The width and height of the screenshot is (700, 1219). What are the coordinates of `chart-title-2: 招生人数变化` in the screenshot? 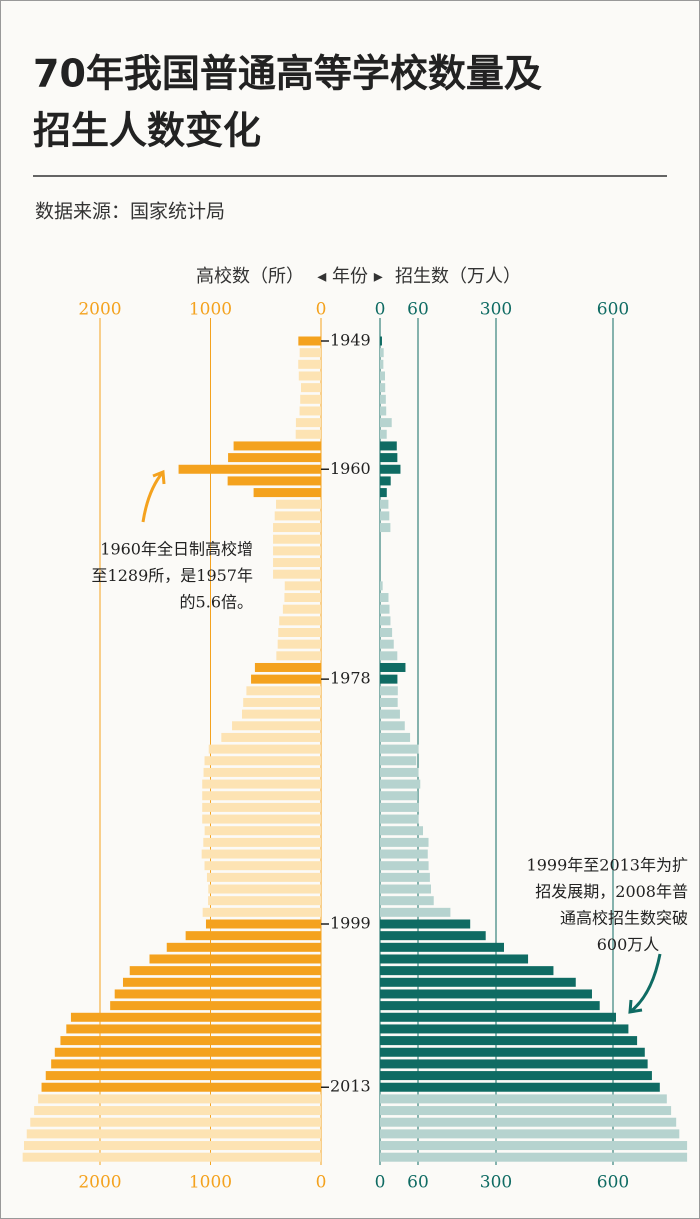 It's located at (147, 131).